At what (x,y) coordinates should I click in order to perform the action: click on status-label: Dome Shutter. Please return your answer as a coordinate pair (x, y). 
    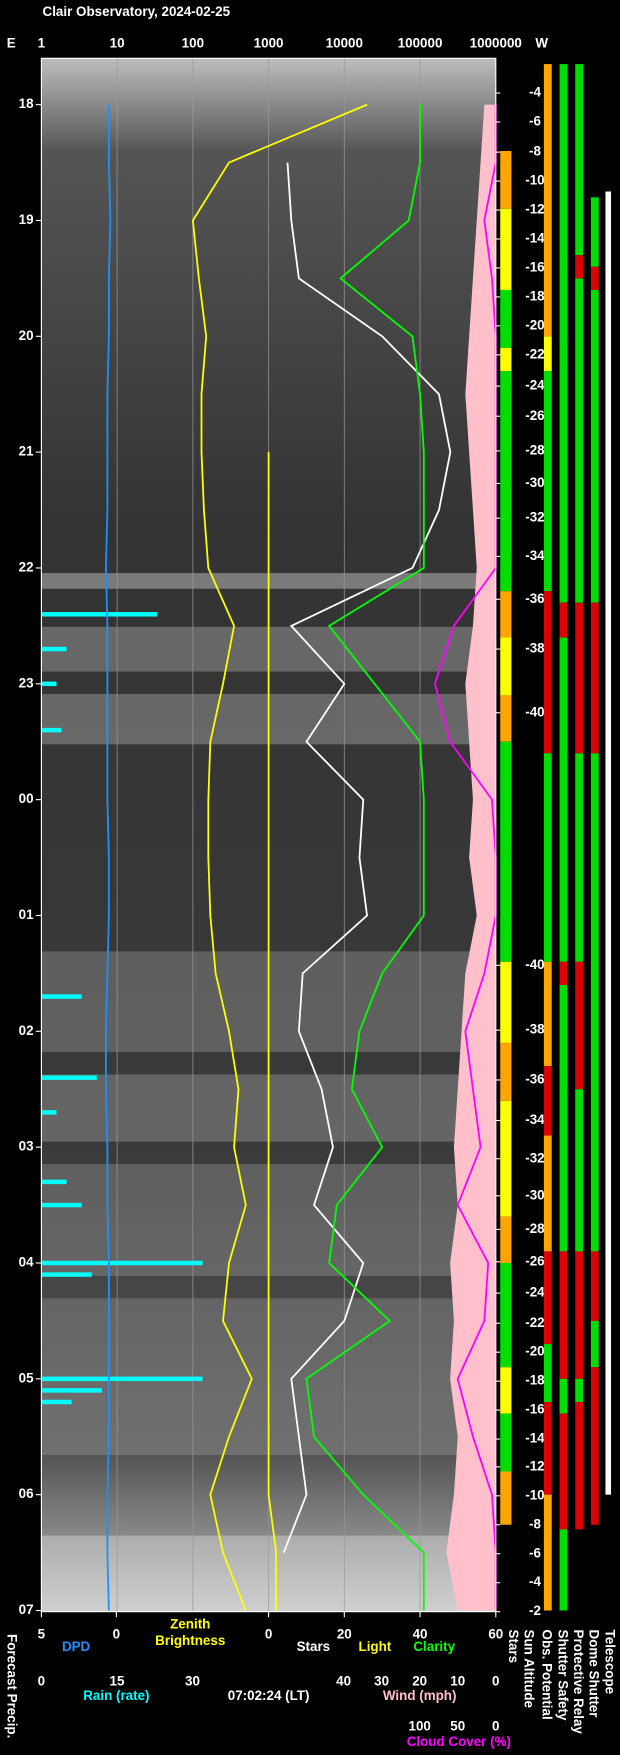
    Looking at the image, I should click on (594, 1674).